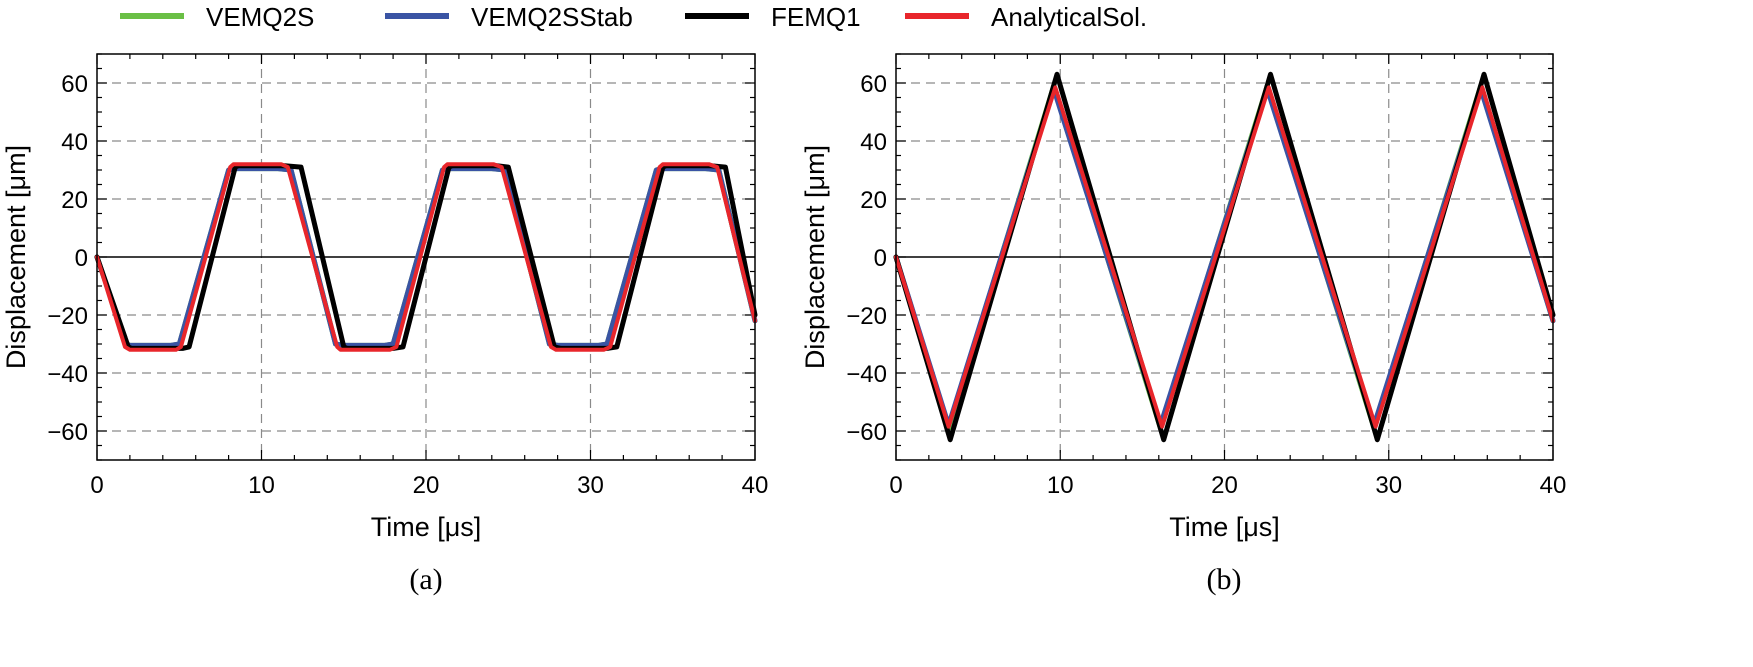  Describe the element at coordinates (633, 17) in the screenshot. I see `legend: VEMQ2S VEMQ2SStab FEMQ1 AnalyticalSol.` at that location.